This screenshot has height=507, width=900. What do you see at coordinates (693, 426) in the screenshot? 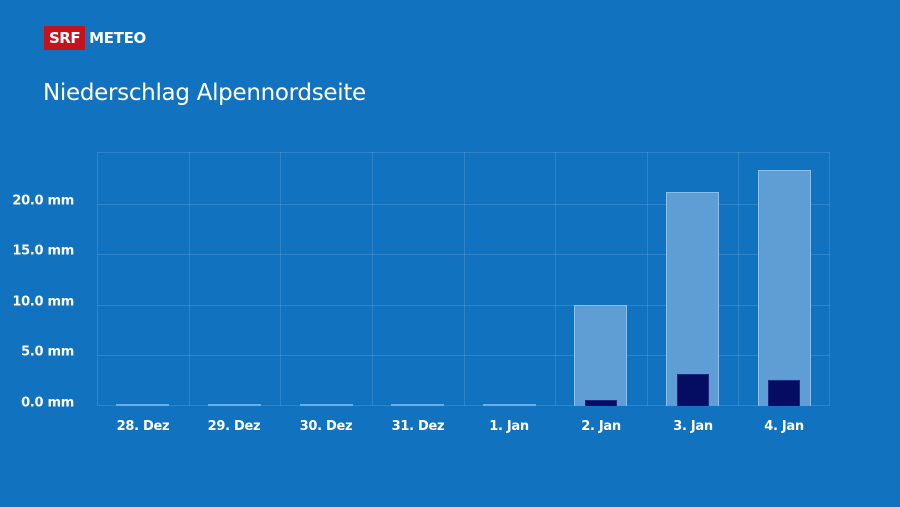
I see `x-axis-label: 3. Jan` at bounding box center [693, 426].